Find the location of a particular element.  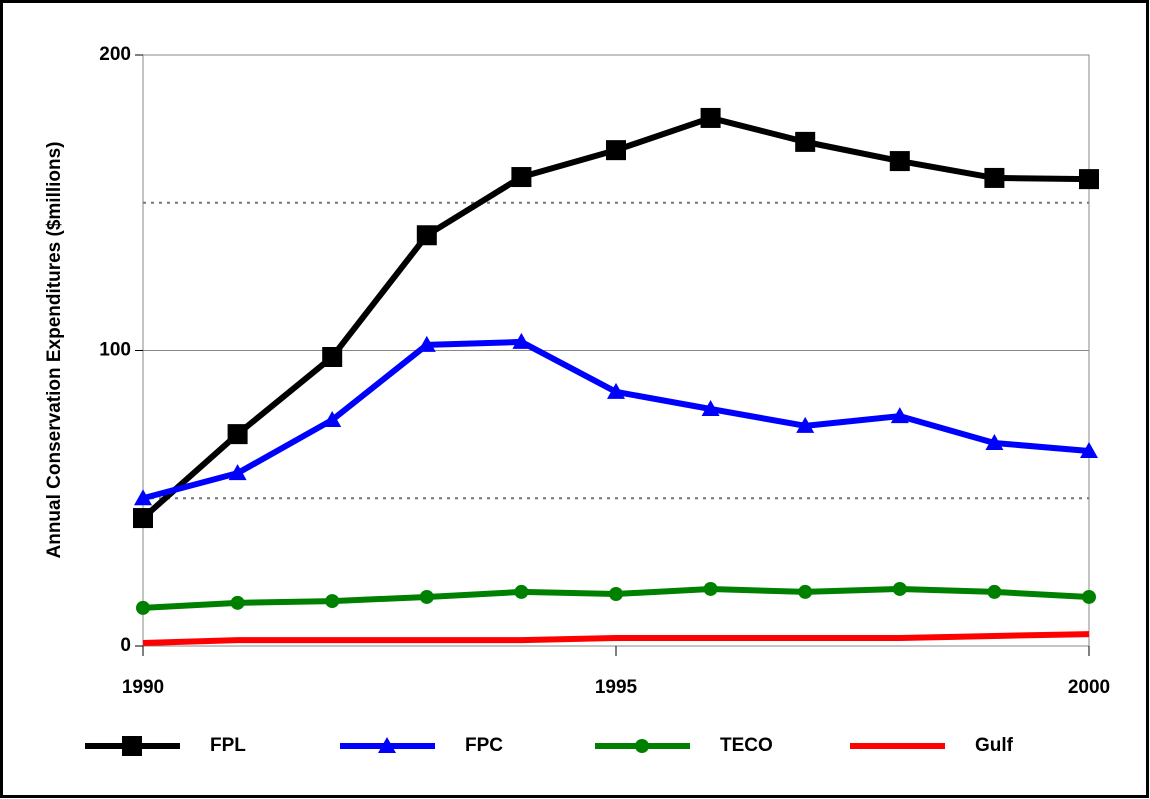

y-tick-label: 200 is located at coordinates (115, 54).